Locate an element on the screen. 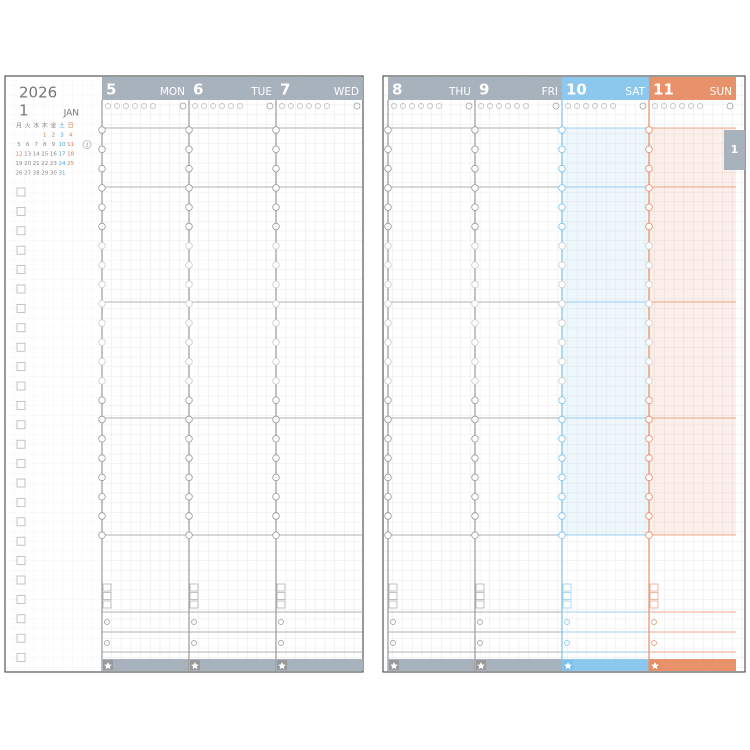 This screenshot has height=750, width=750. day-weekday: WED is located at coordinates (346, 92).